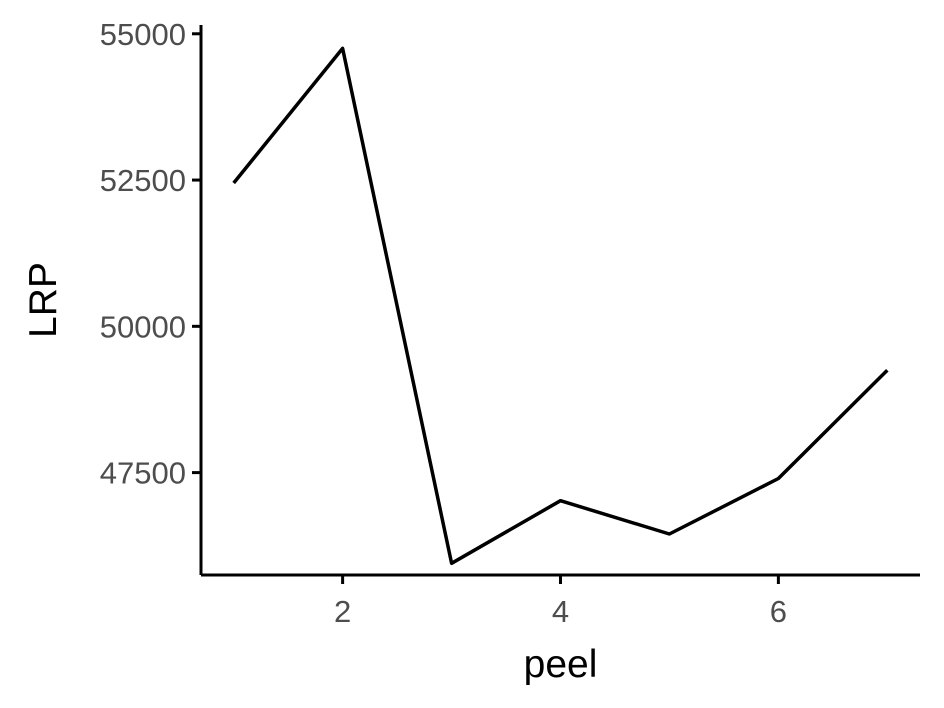 This screenshot has width=944, height=708. What do you see at coordinates (560, 611) in the screenshot?
I see `x-tick-label: 4` at bounding box center [560, 611].